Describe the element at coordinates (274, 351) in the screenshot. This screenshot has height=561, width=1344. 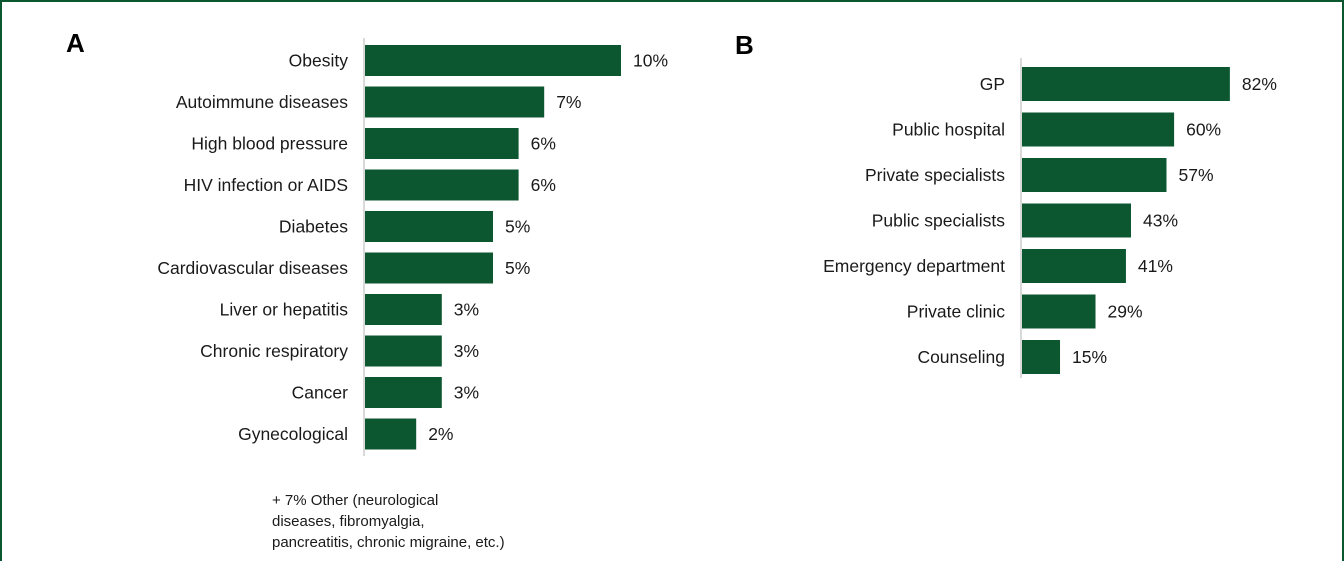
I see `category-label: Chronic respiratory` at that location.